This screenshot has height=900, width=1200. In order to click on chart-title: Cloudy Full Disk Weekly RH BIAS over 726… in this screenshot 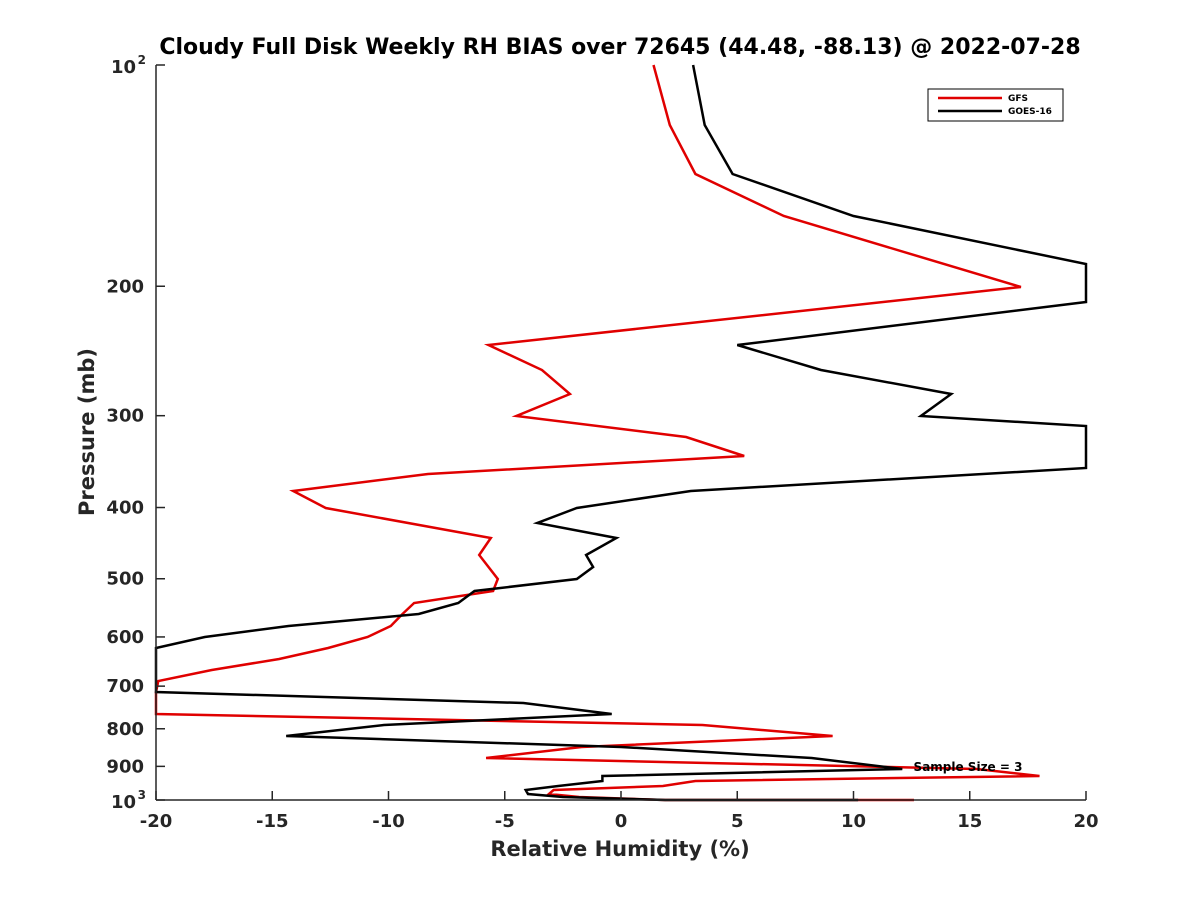, I will do `click(619, 47)`.